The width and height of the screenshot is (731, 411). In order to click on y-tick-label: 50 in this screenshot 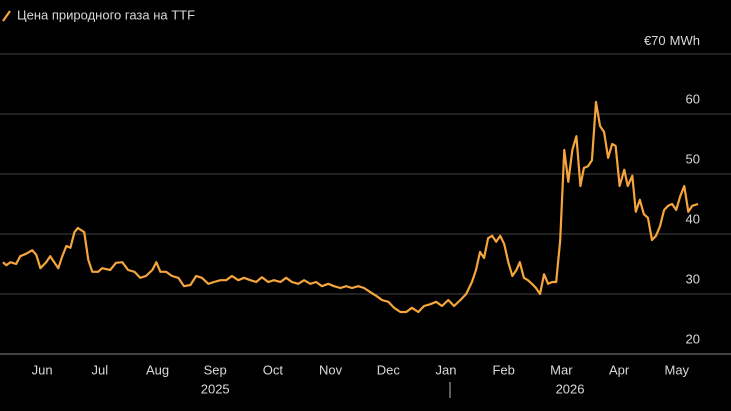, I will do `click(693, 158)`.